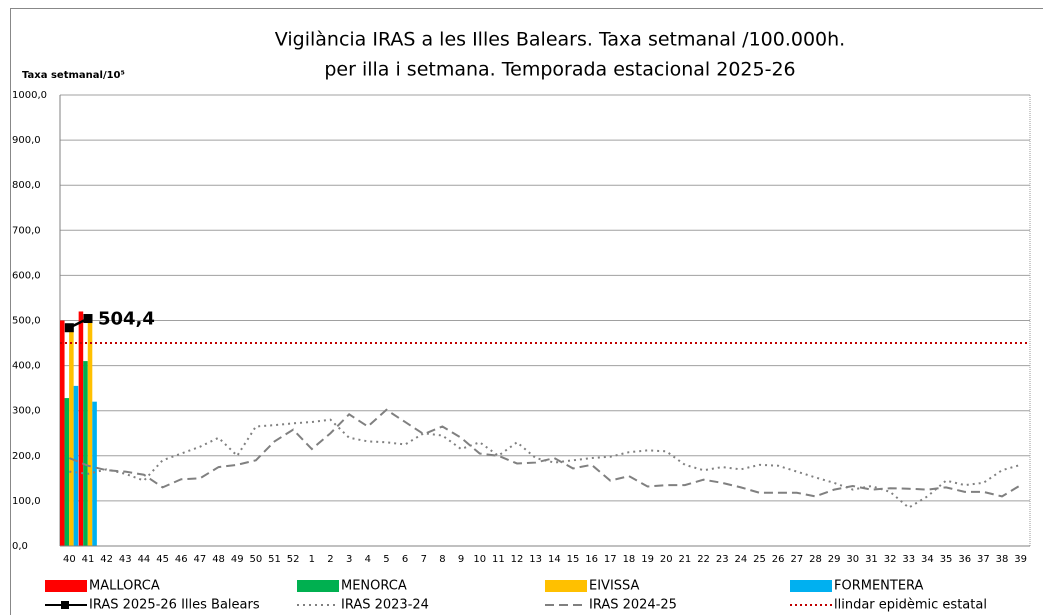  Describe the element at coordinates (405, 559) in the screenshot. I see `x-tick-label: 6` at that location.